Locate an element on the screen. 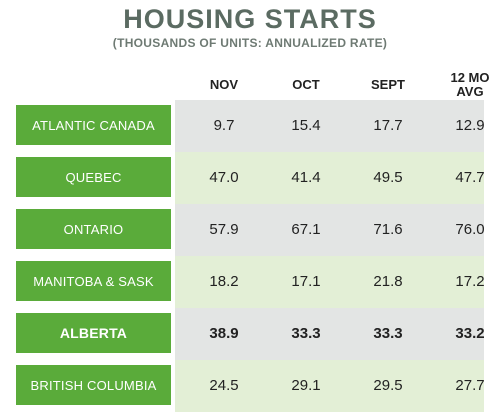  table-cell: 12.9 is located at coordinates (470, 125).